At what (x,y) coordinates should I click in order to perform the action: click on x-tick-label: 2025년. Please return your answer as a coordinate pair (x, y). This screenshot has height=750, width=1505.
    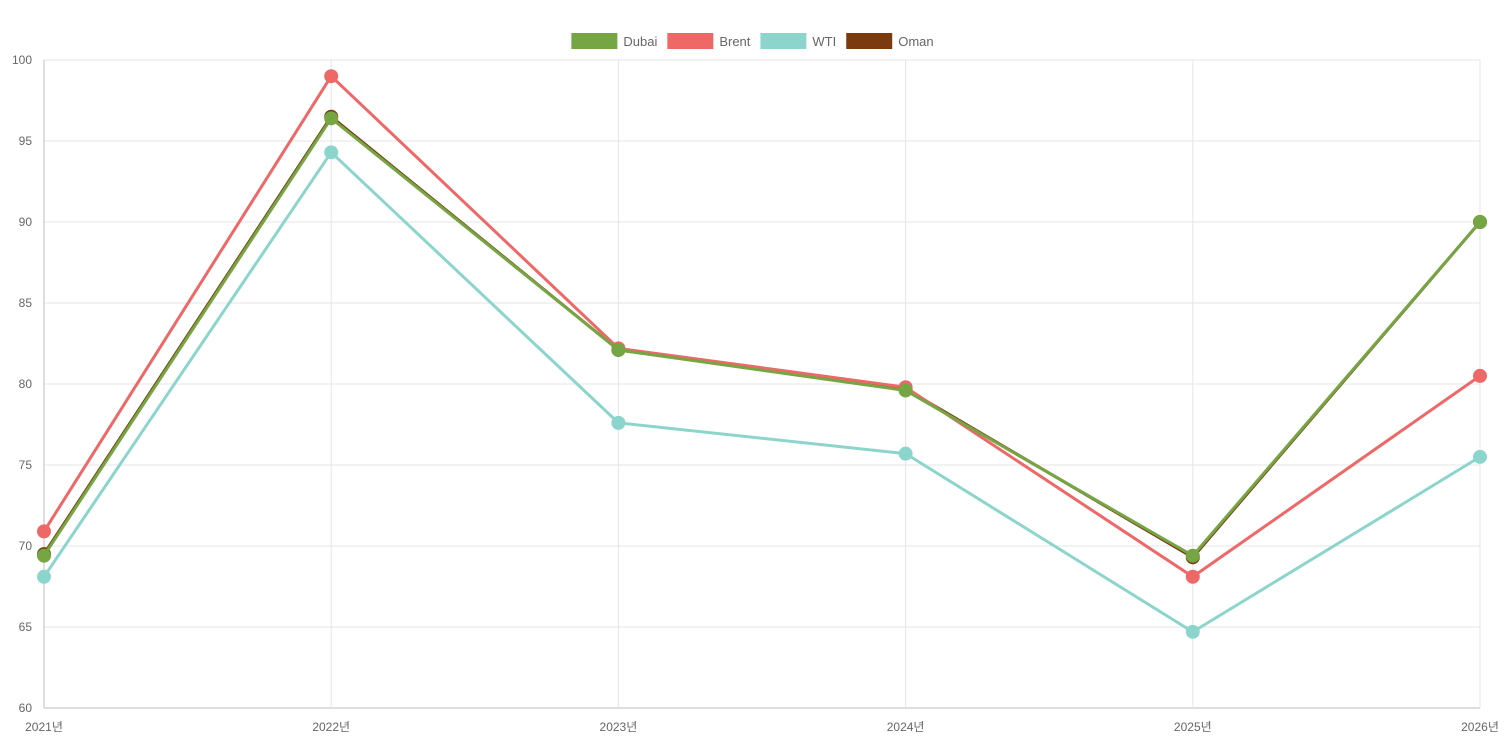
    Looking at the image, I should click on (1193, 727).